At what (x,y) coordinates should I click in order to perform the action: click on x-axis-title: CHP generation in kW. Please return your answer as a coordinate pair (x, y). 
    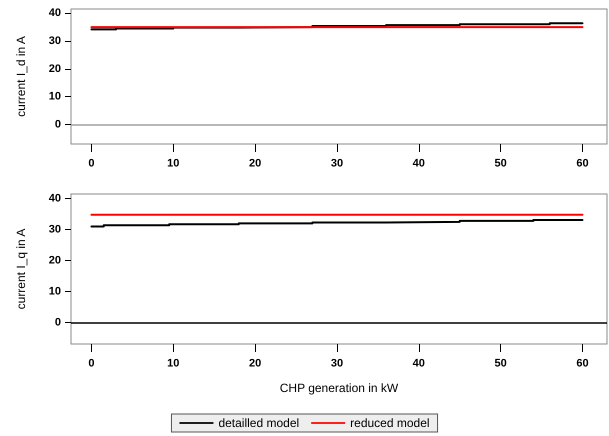
    Looking at the image, I should click on (339, 388).